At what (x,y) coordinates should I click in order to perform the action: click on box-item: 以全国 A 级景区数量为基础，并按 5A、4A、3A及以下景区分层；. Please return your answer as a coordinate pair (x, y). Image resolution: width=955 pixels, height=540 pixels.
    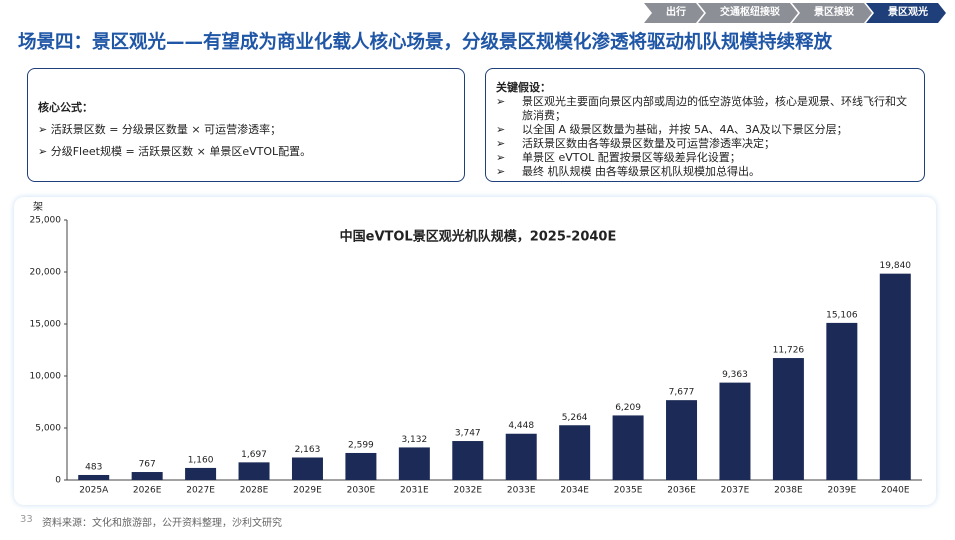
    Looking at the image, I should click on (705, 130).